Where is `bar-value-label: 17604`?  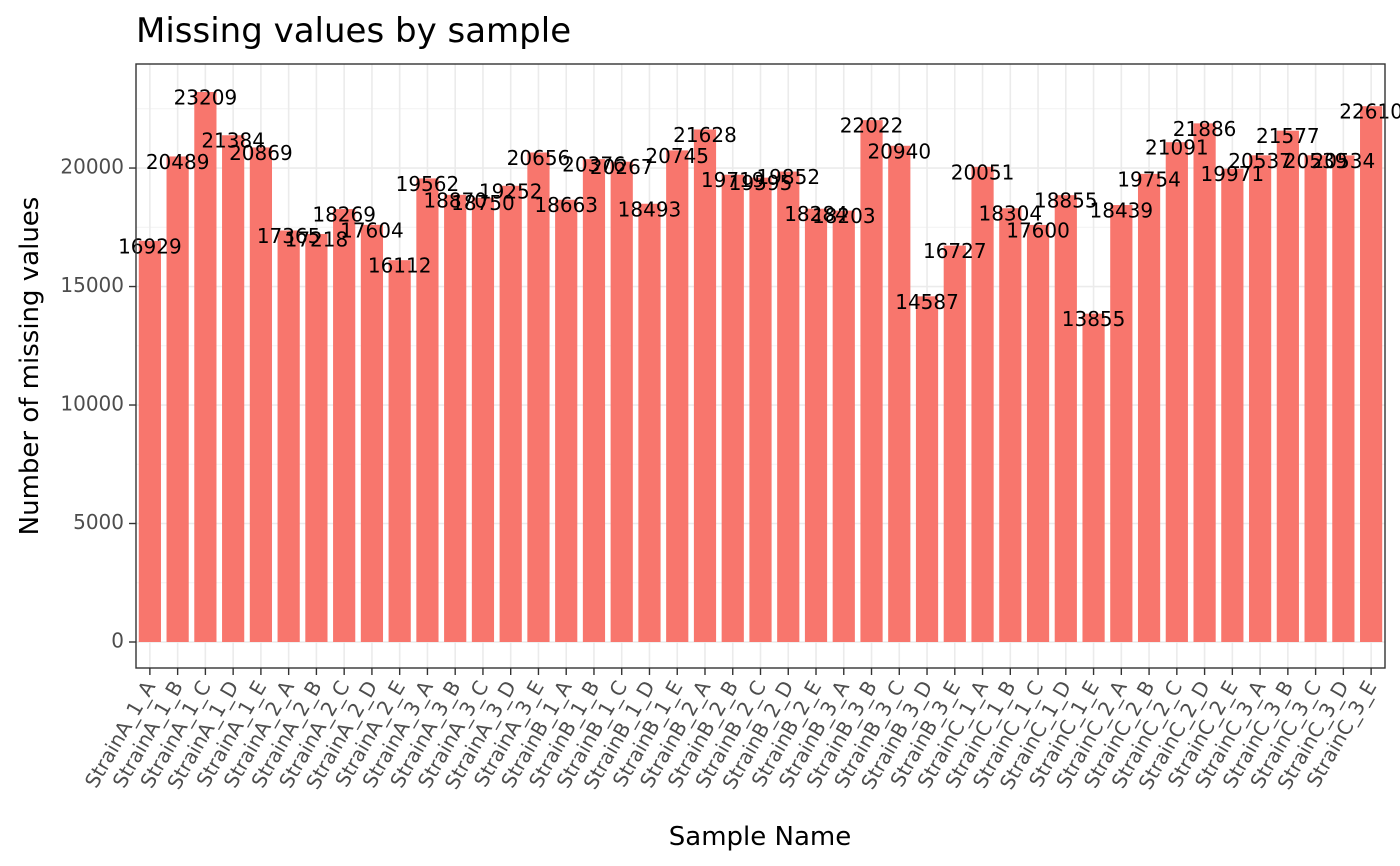
bar-value-label: 17604 is located at coordinates (372, 230).